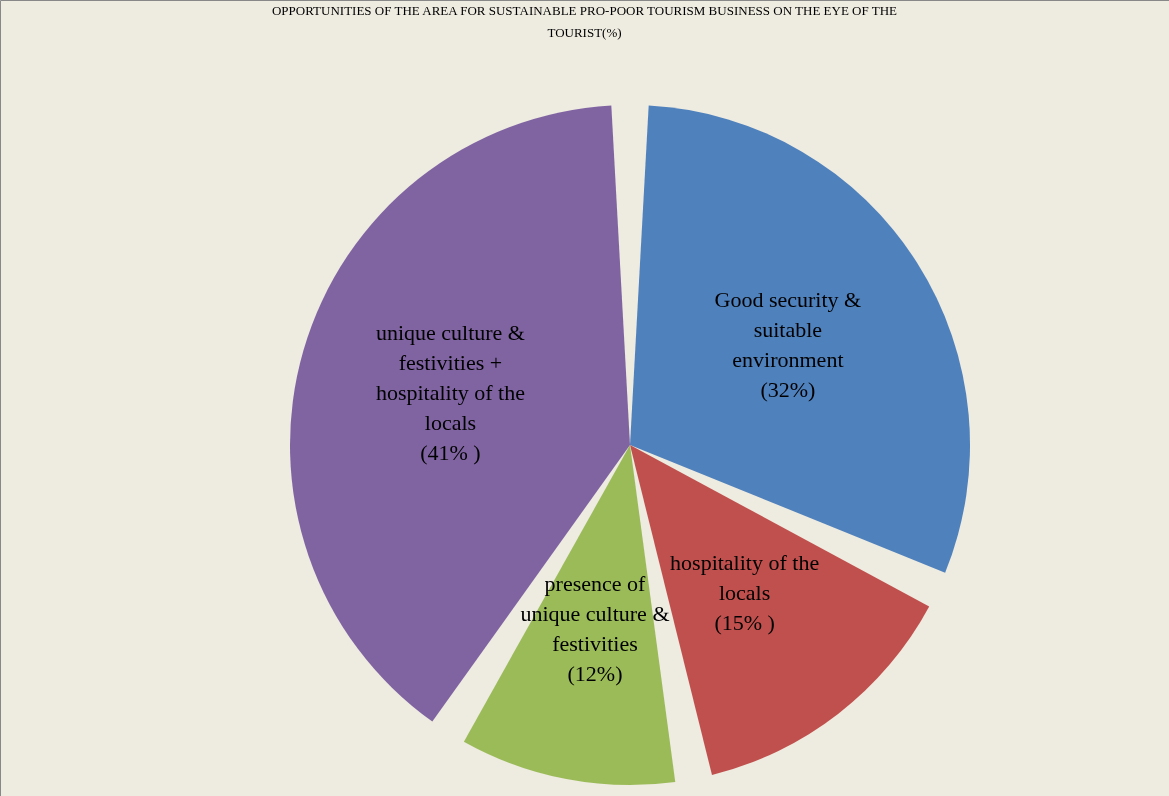  Describe the element at coordinates (450, 452) in the screenshot. I see `data-label: (41% )` at that location.